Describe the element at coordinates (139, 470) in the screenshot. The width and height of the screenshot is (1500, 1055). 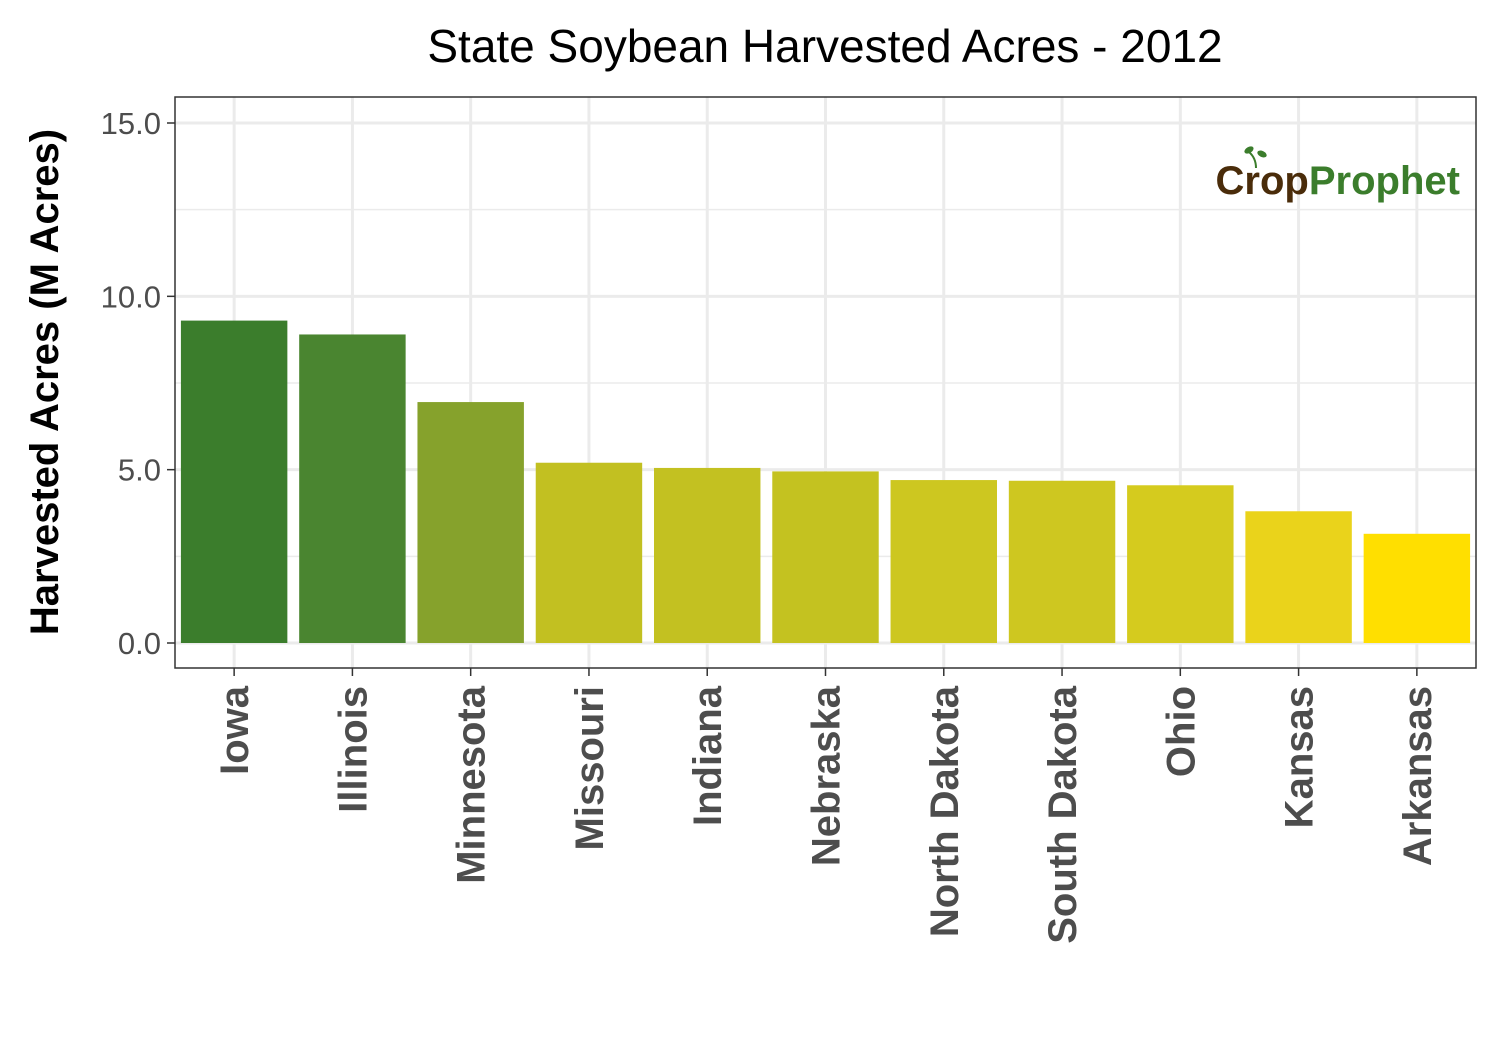
I see `y-tick-label: 5.0` at that location.